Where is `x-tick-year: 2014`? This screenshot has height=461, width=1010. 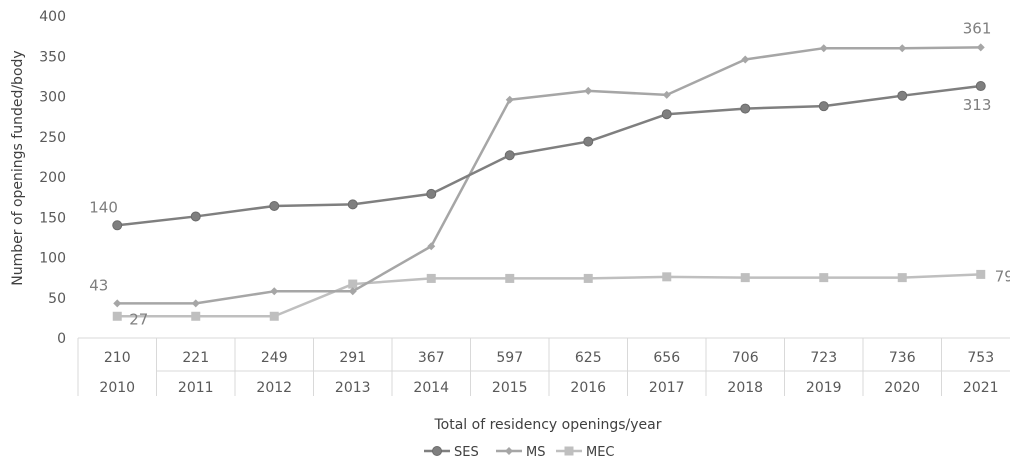
x-tick-year: 2014 is located at coordinates (431, 388).